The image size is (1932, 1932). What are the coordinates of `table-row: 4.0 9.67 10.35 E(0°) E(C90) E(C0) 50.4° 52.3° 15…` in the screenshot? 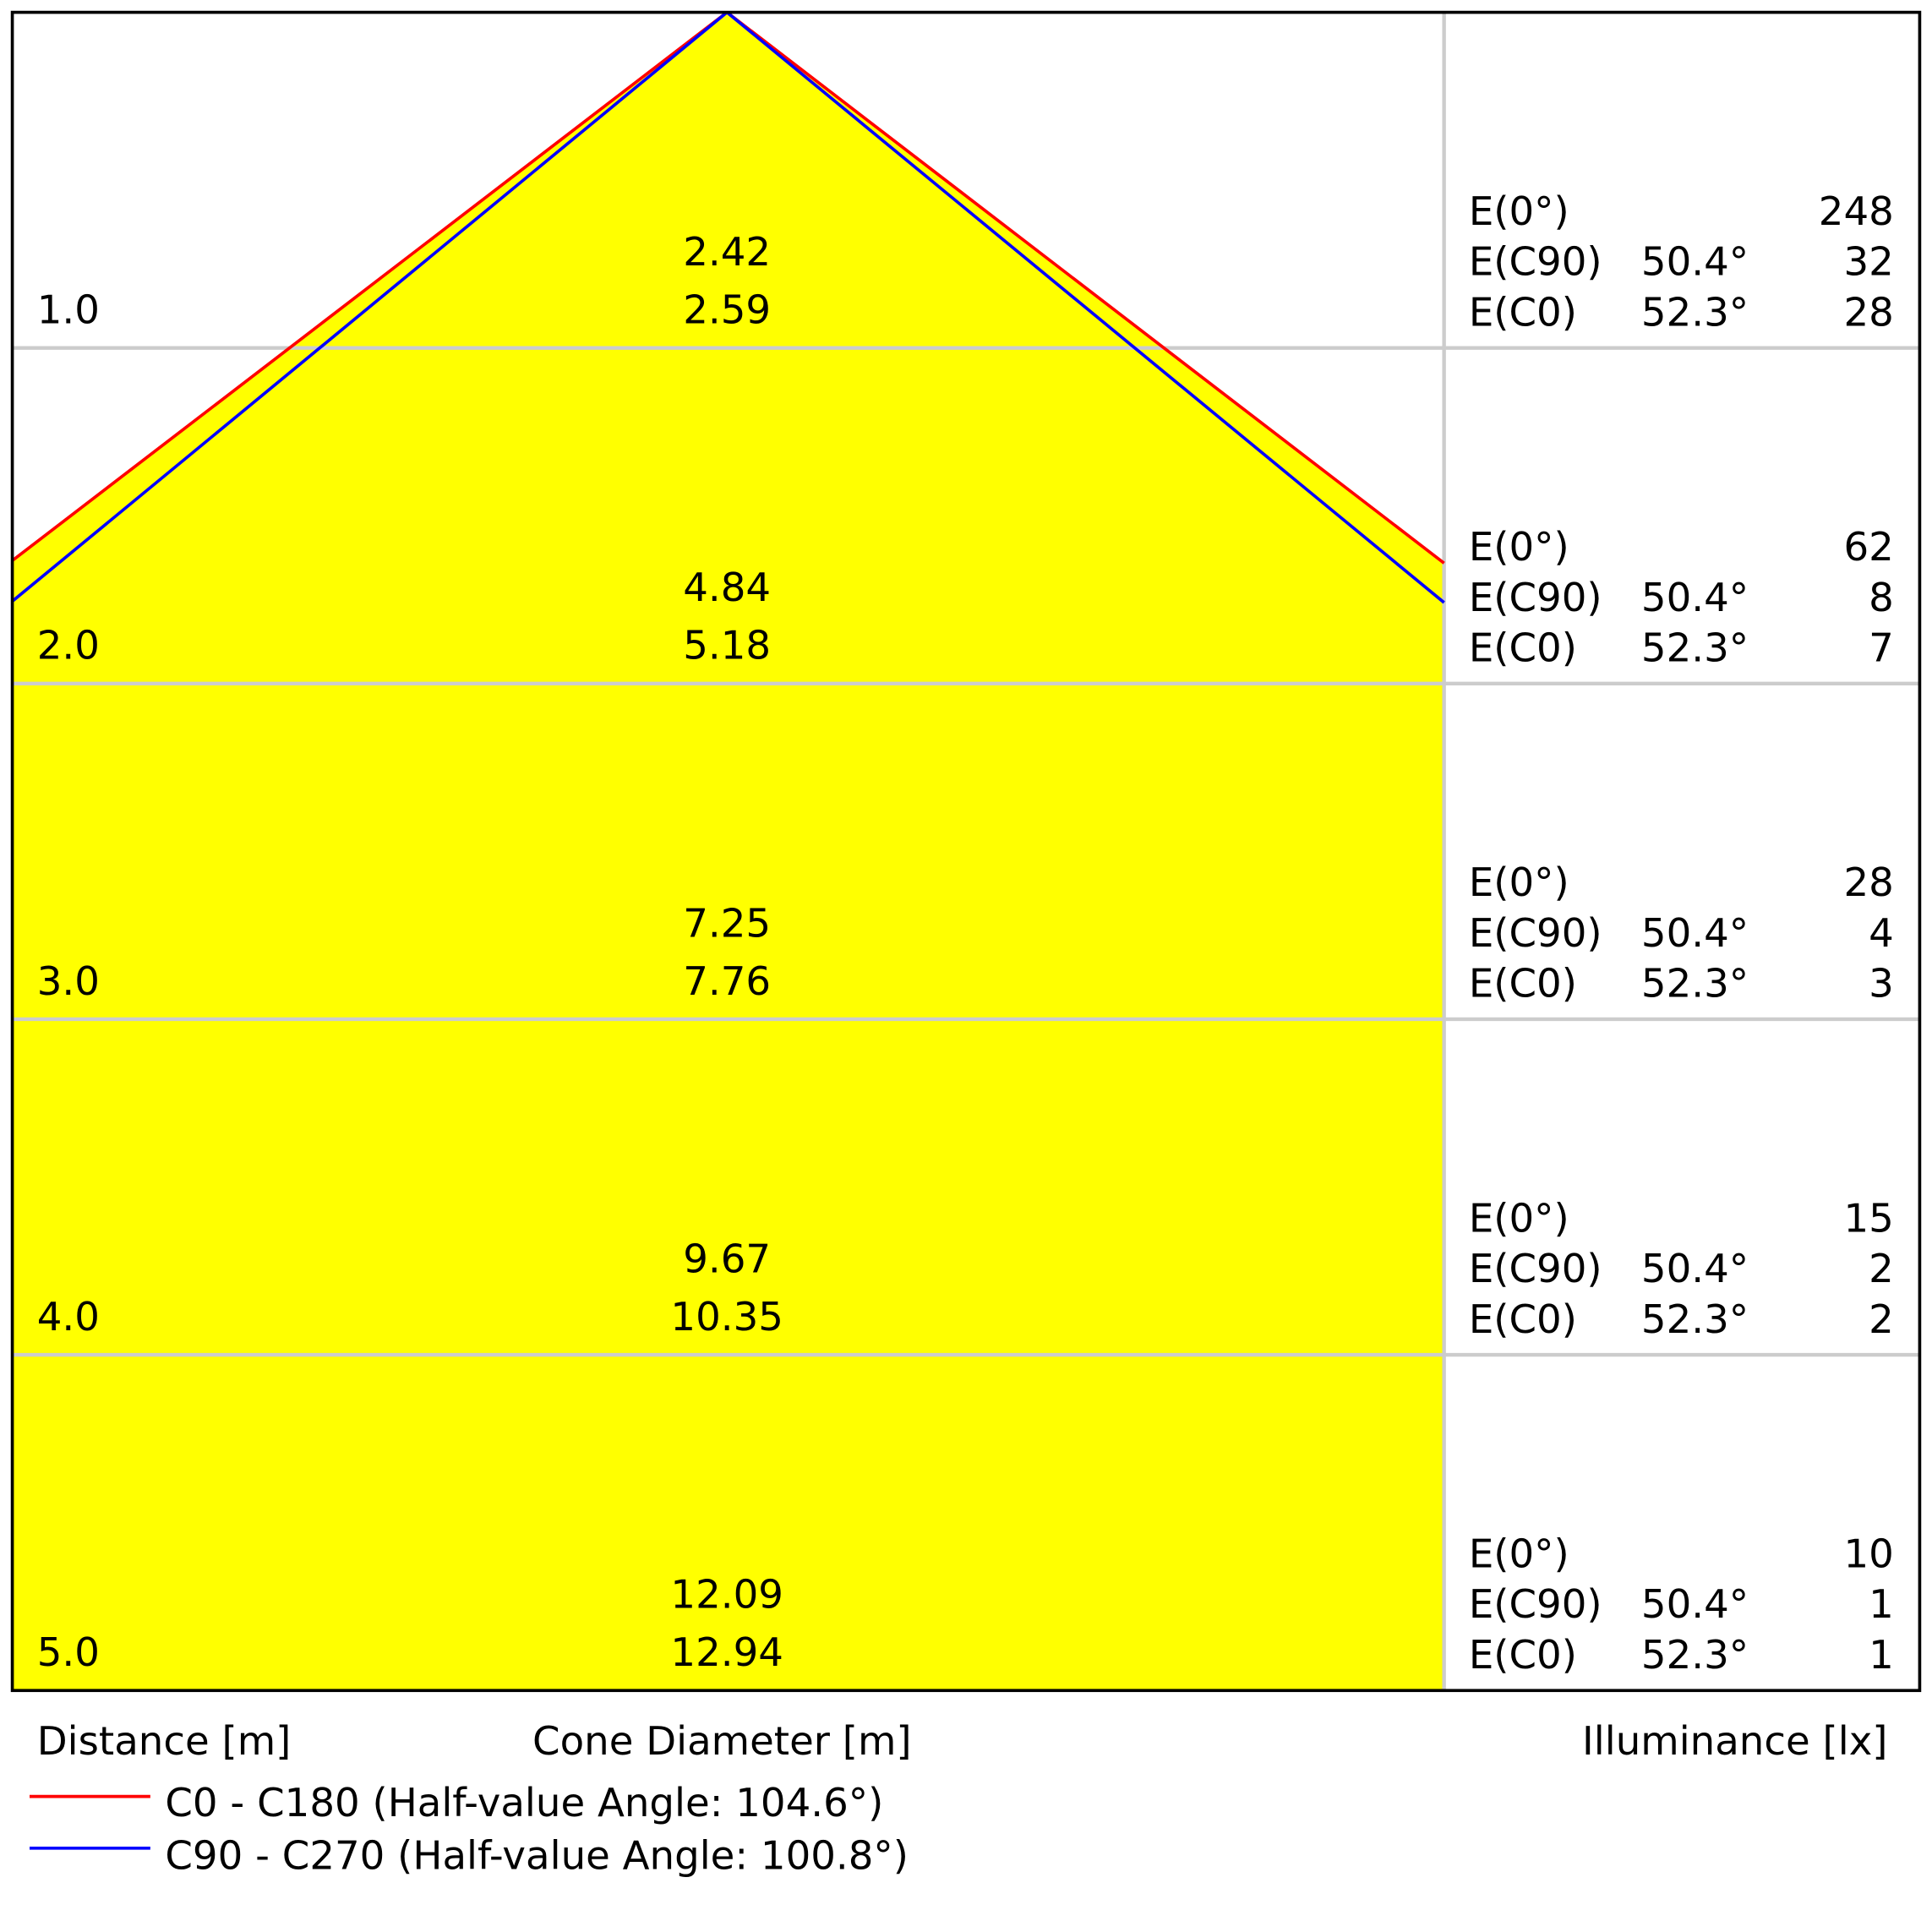 It's located at (965, 1269).